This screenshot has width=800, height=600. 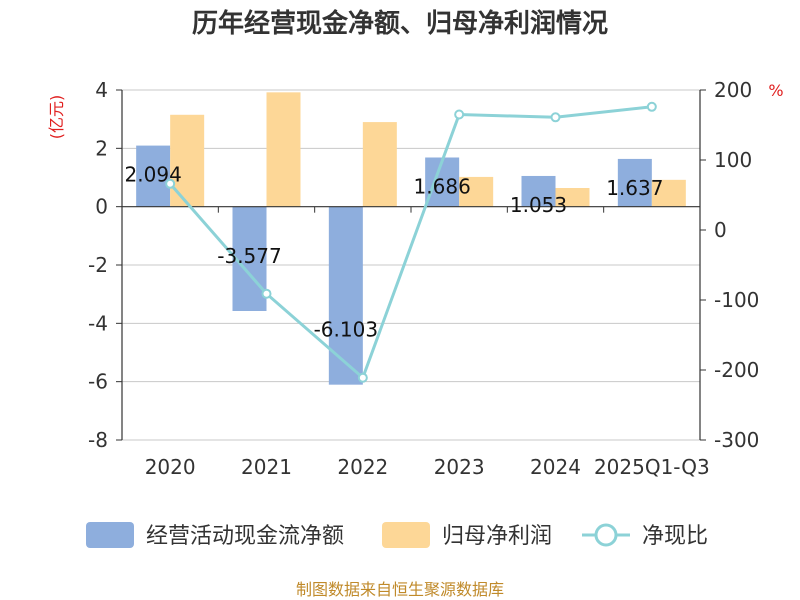 I want to click on x-tick-label: 2021, so click(x=266, y=467).